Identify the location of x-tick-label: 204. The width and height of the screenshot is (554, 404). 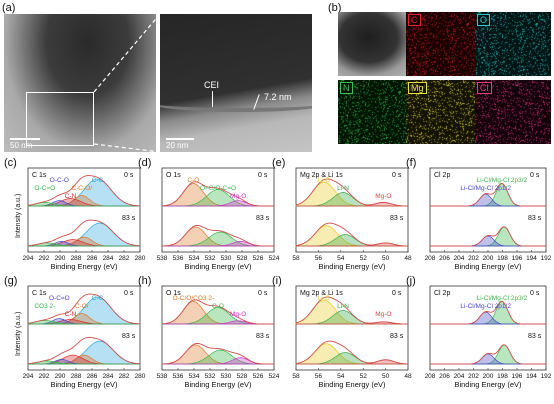
(459, 258).